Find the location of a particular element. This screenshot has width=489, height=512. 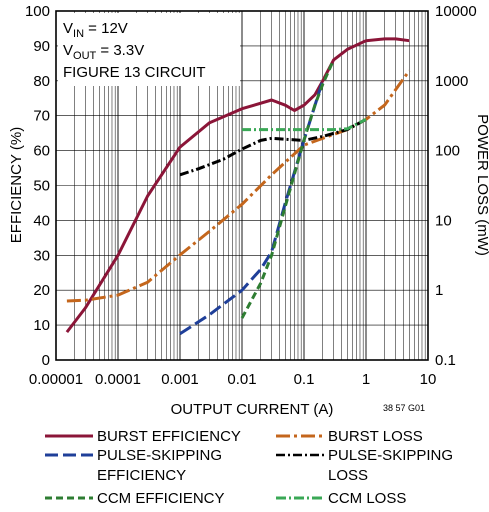

legend-label-pulse-skipping-efficiency-2: EFFICIENCY is located at coordinates (141, 475).